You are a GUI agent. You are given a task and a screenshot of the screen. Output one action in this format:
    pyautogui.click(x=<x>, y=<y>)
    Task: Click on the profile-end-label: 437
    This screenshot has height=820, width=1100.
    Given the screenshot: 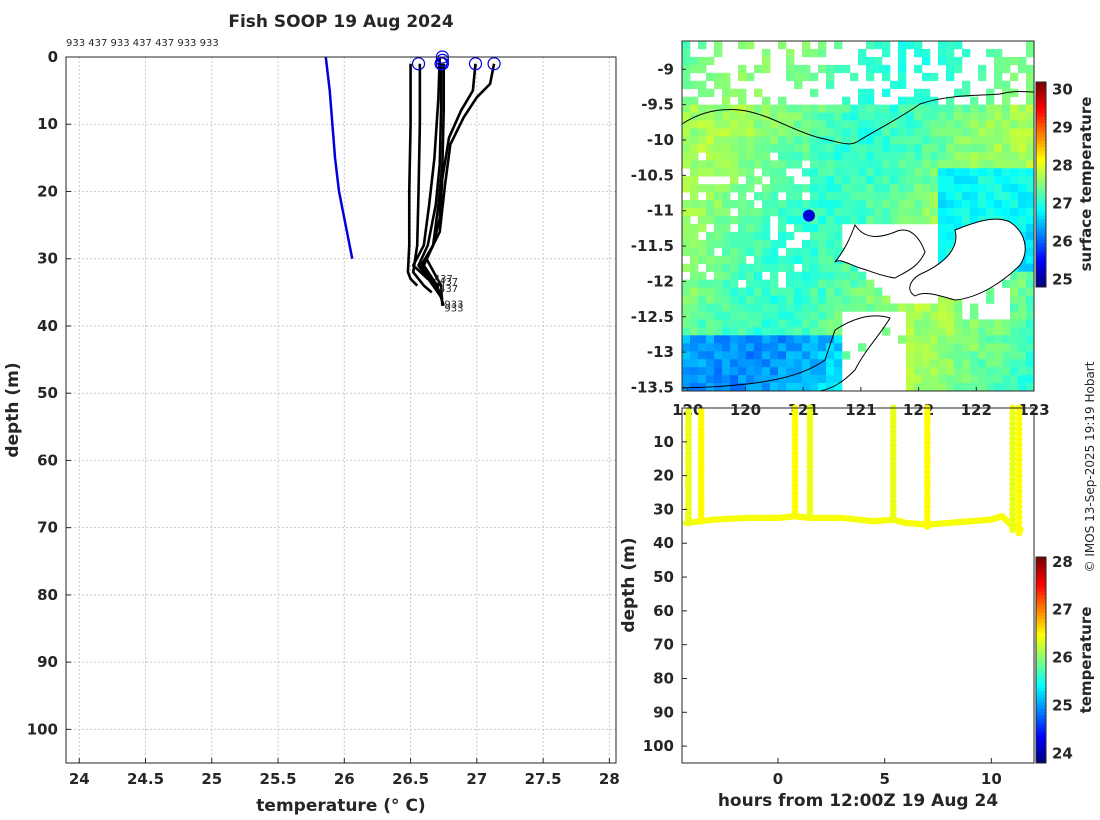 What is the action you would take?
    pyautogui.click(x=448, y=289)
    